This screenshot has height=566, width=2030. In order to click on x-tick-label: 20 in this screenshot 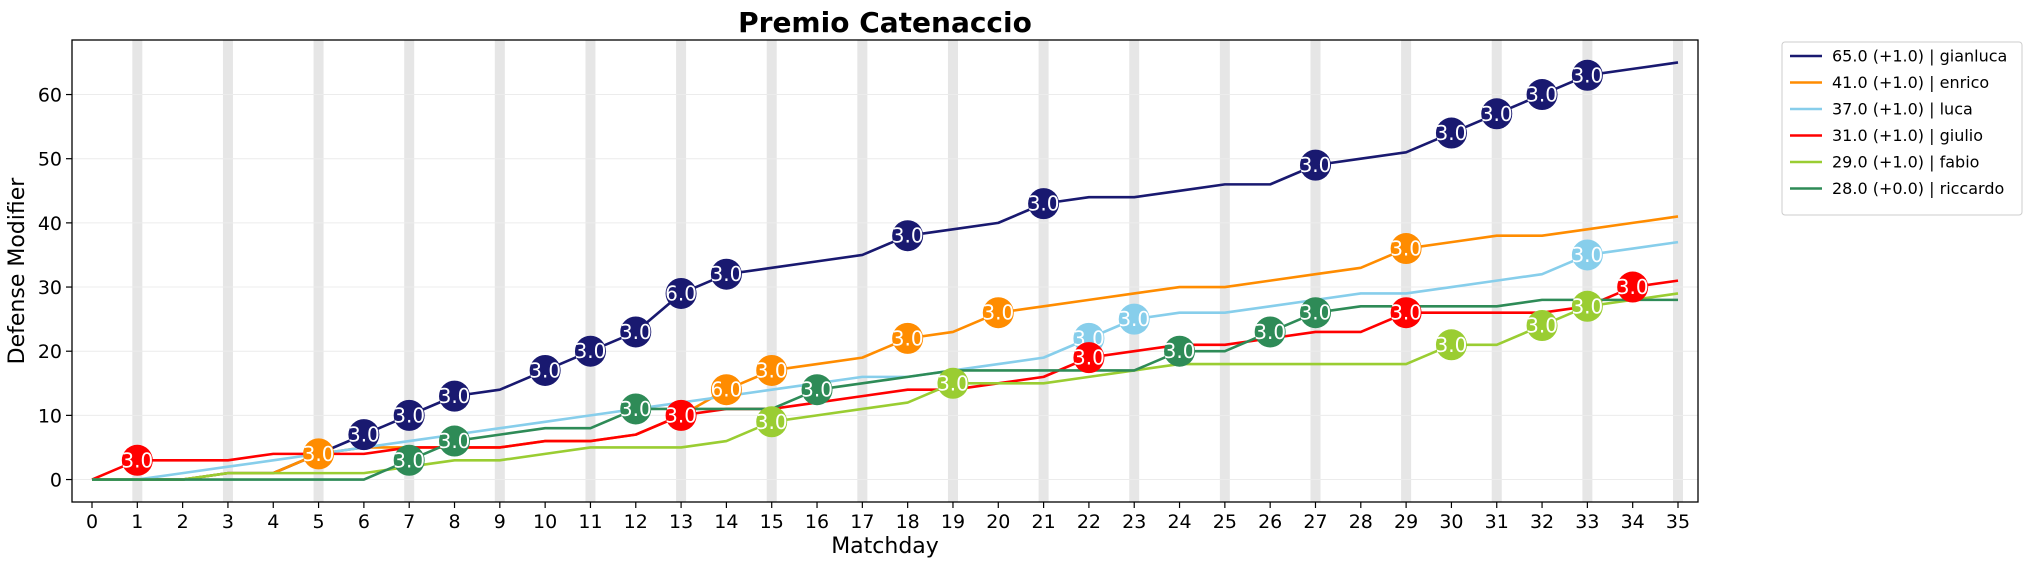, I will do `click(998, 522)`.